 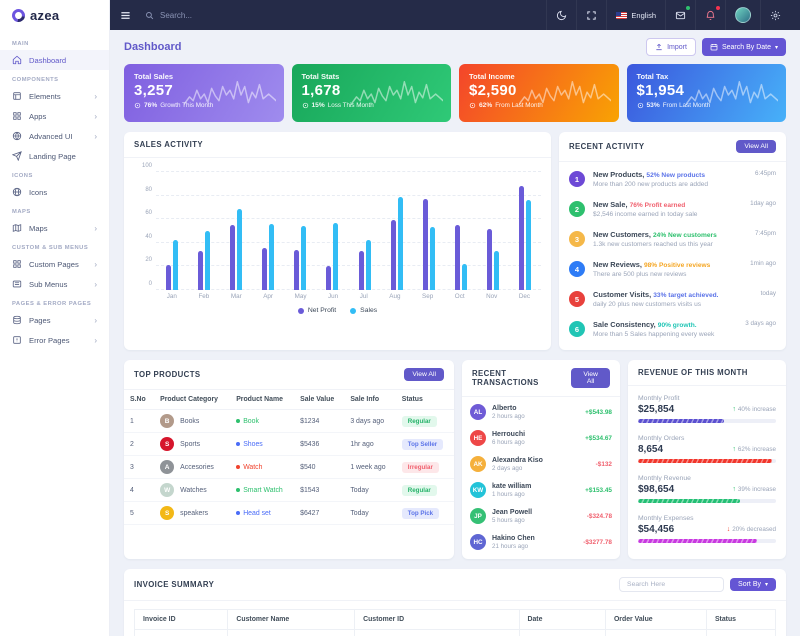 I want to click on revenue-label: Monthly Expenses, so click(x=666, y=518).